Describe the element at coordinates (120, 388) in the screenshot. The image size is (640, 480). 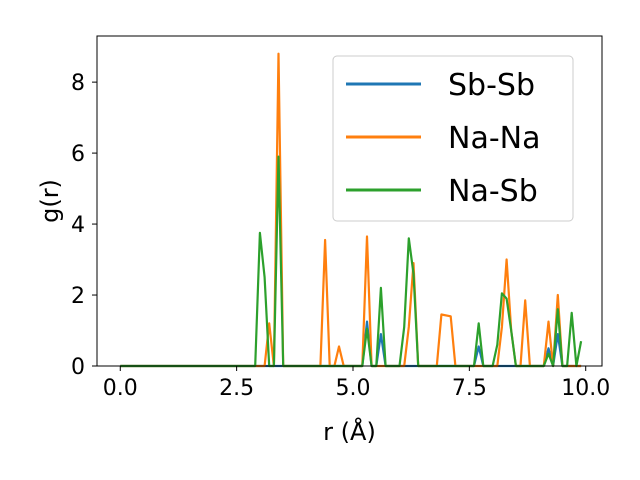
I see `x-tick-label: 0.0` at that location.